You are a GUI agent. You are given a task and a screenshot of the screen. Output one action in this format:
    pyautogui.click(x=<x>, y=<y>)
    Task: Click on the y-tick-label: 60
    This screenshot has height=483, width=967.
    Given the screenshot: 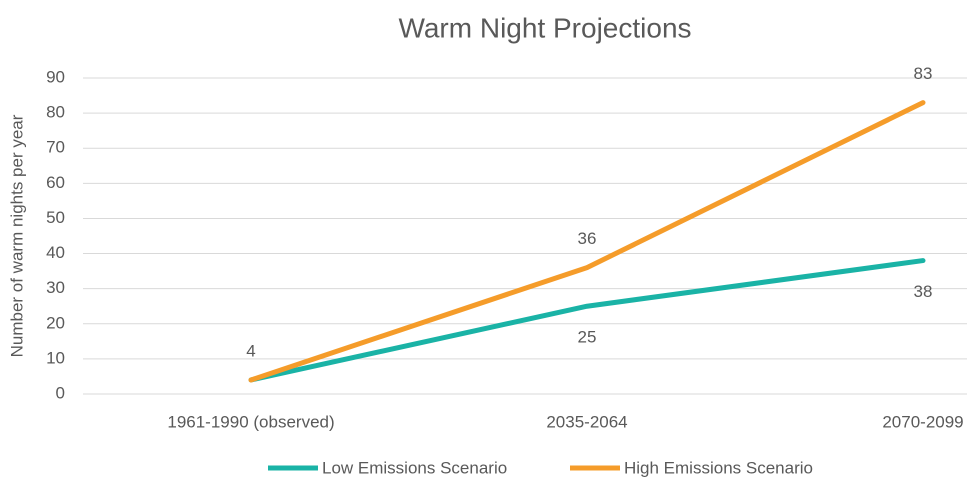 What is the action you would take?
    pyautogui.click(x=55, y=182)
    